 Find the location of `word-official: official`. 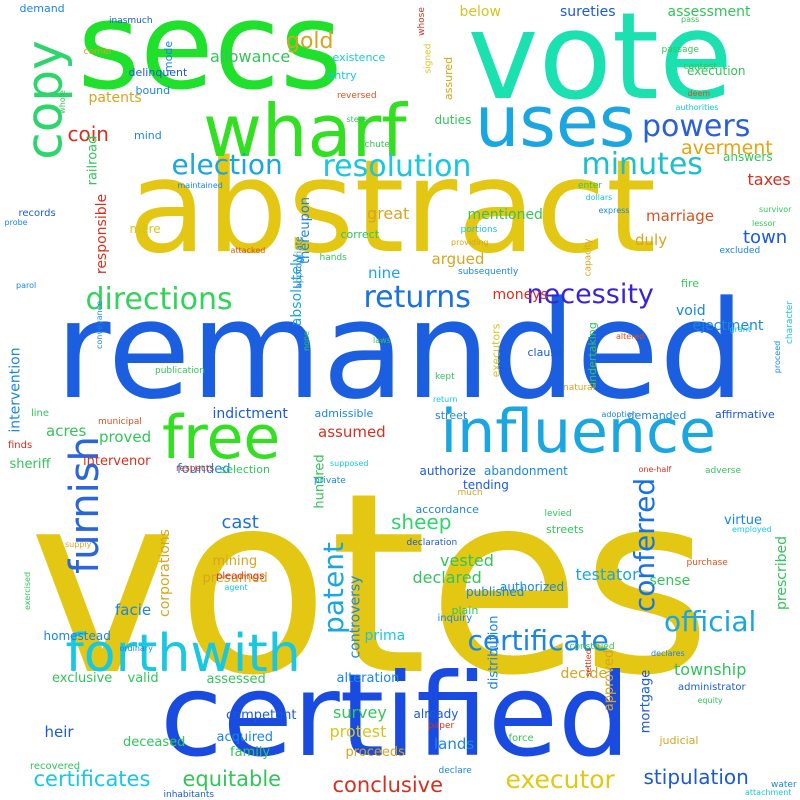

word-official: official is located at coordinates (710, 621).